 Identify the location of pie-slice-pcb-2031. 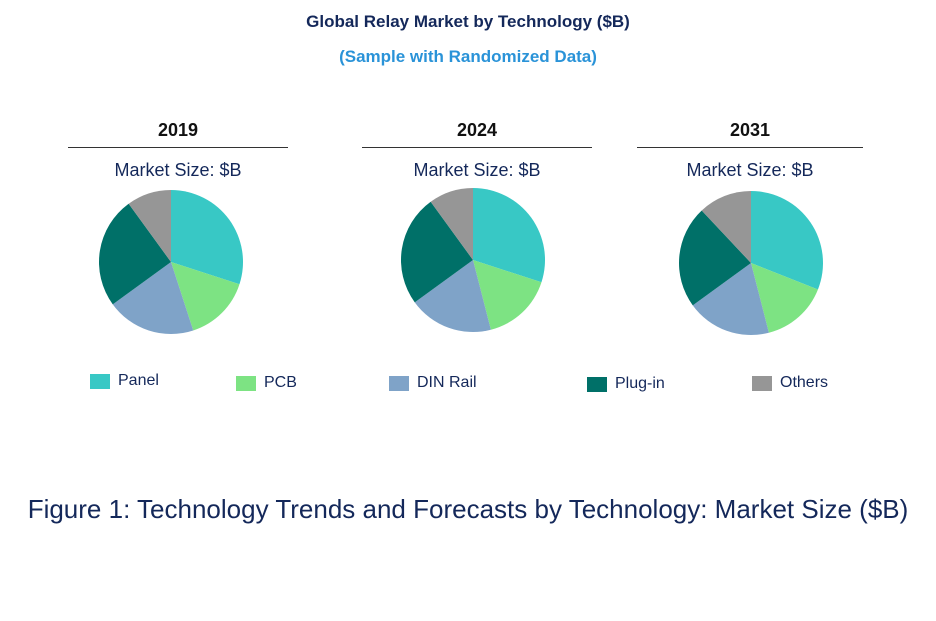
(784, 298).